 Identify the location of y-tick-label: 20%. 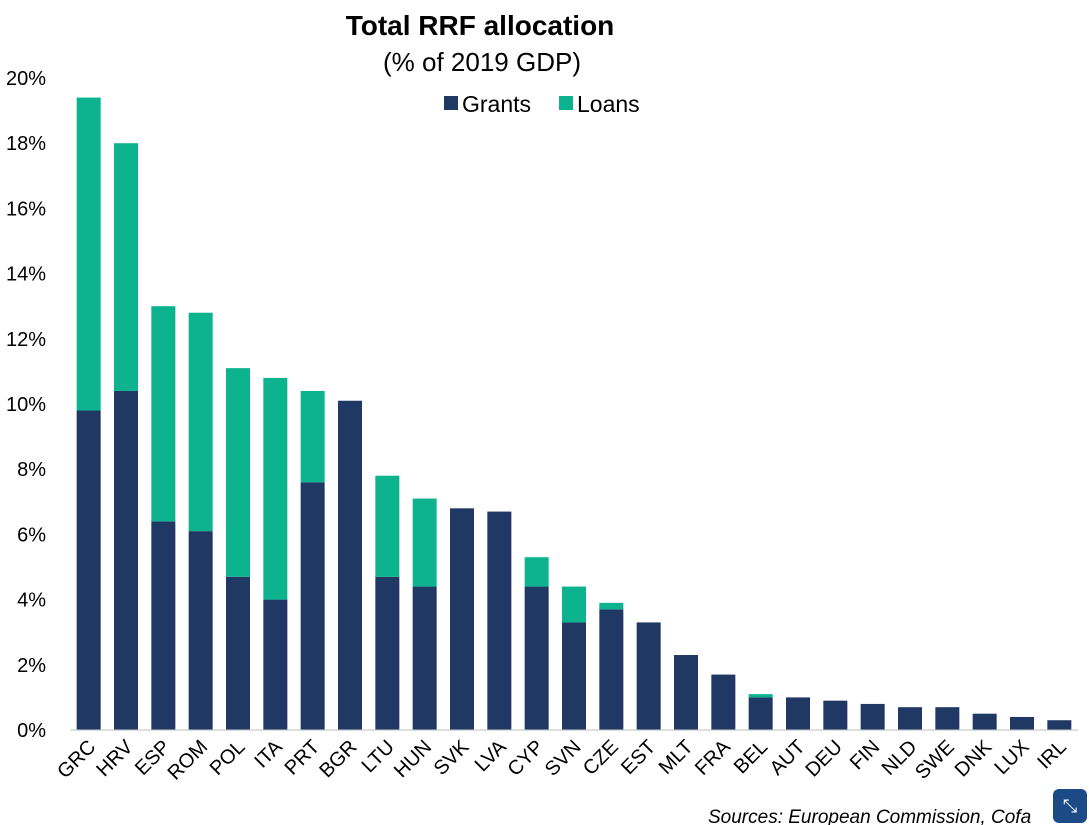
(26, 79).